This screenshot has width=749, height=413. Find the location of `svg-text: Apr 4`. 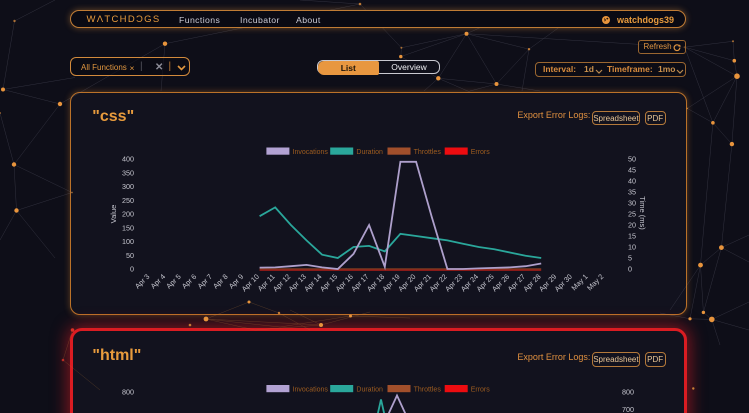

svg-text: Apr 4 is located at coordinates (158, 281).